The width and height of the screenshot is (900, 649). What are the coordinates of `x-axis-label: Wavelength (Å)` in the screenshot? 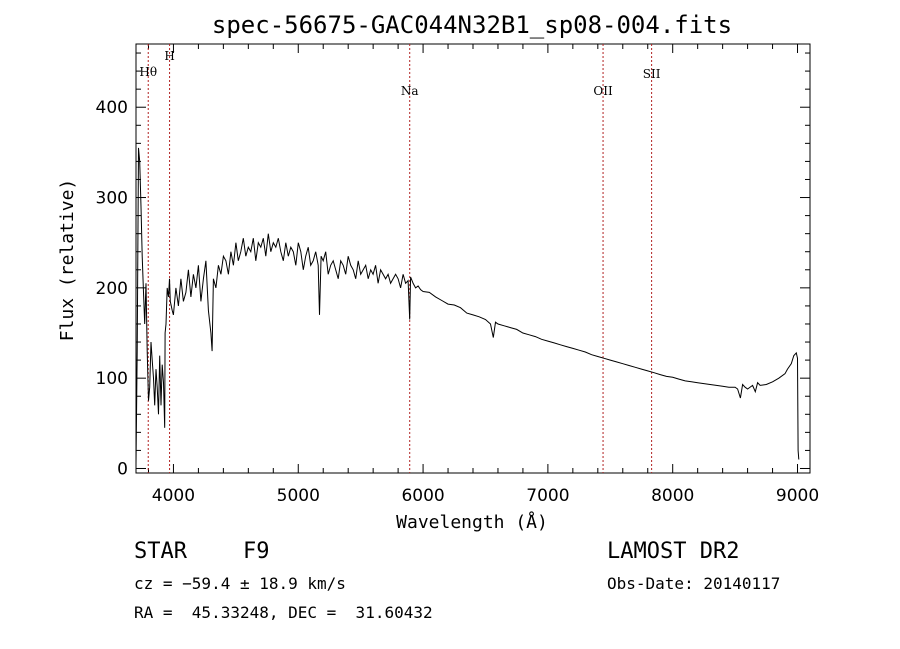 It's located at (472, 522).